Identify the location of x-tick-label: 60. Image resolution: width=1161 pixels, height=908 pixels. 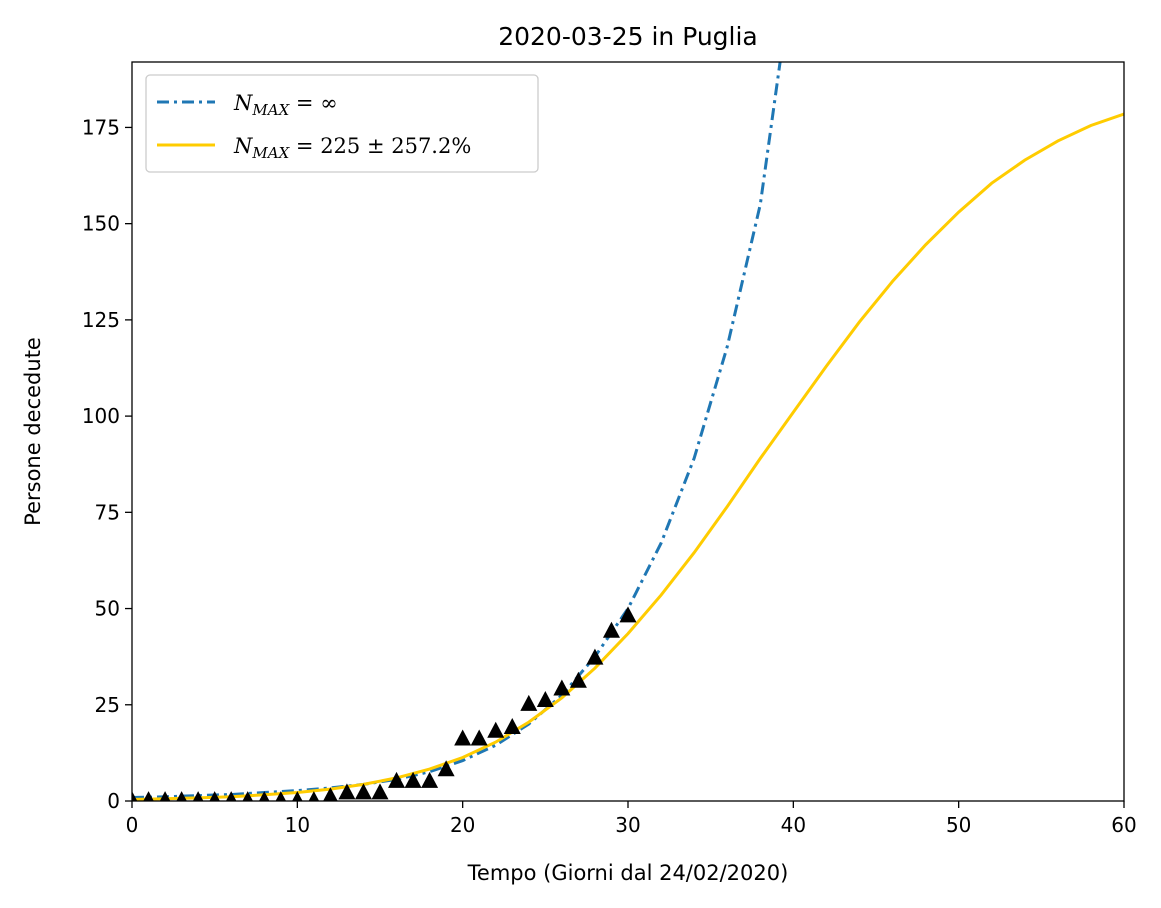
(1123, 825).